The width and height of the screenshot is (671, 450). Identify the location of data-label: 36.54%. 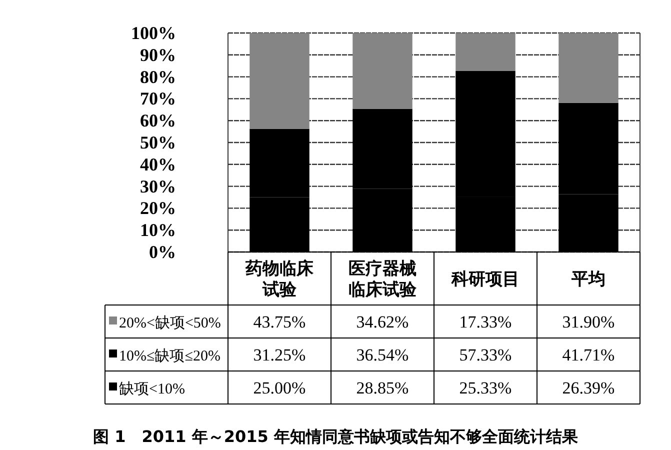
(382, 355).